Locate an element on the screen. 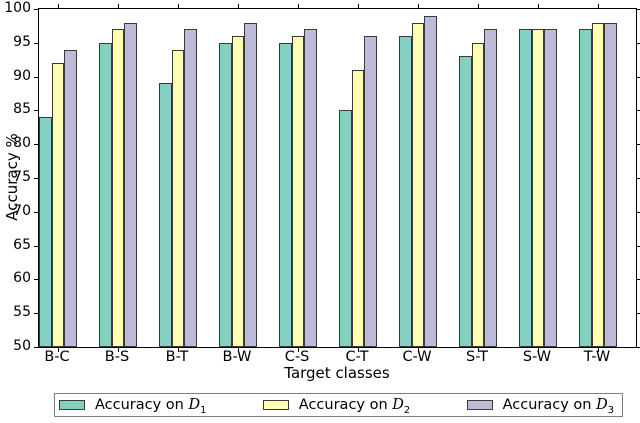 The height and width of the screenshot is (423, 640). x-tick-label-b-s: B-S is located at coordinates (117, 357).